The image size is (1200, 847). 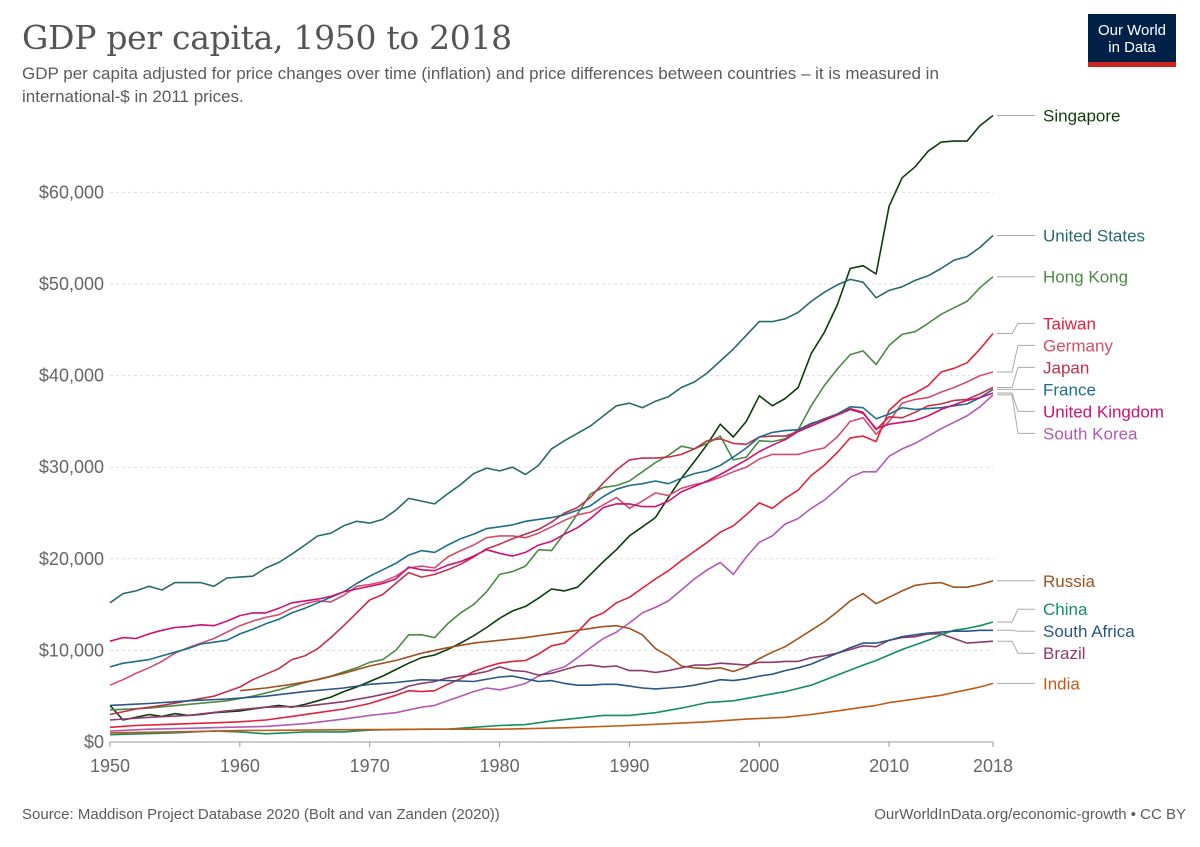 I want to click on x-tick-label: 1980, so click(x=500, y=766).